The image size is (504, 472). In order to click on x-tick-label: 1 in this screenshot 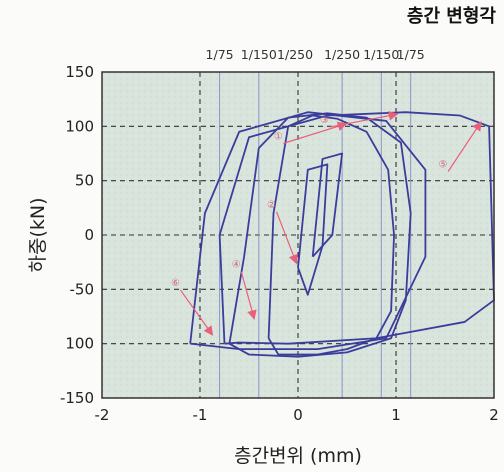, I will do `click(396, 415)`.